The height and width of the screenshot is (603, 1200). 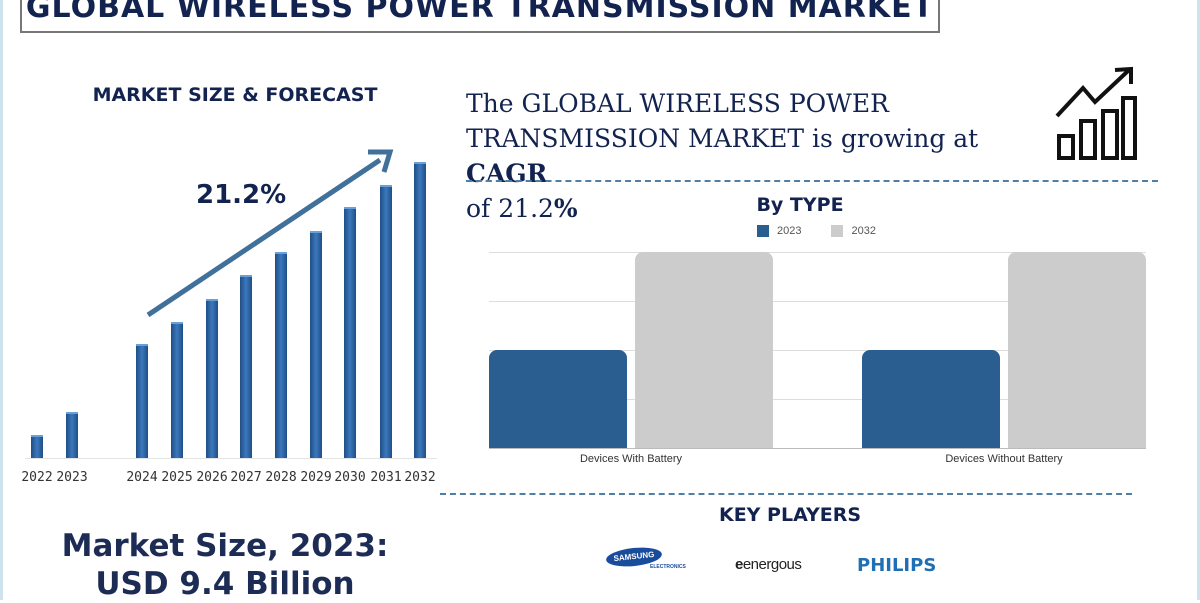 What do you see at coordinates (1004, 459) in the screenshot?
I see `category-label: Devices Without Battery` at bounding box center [1004, 459].